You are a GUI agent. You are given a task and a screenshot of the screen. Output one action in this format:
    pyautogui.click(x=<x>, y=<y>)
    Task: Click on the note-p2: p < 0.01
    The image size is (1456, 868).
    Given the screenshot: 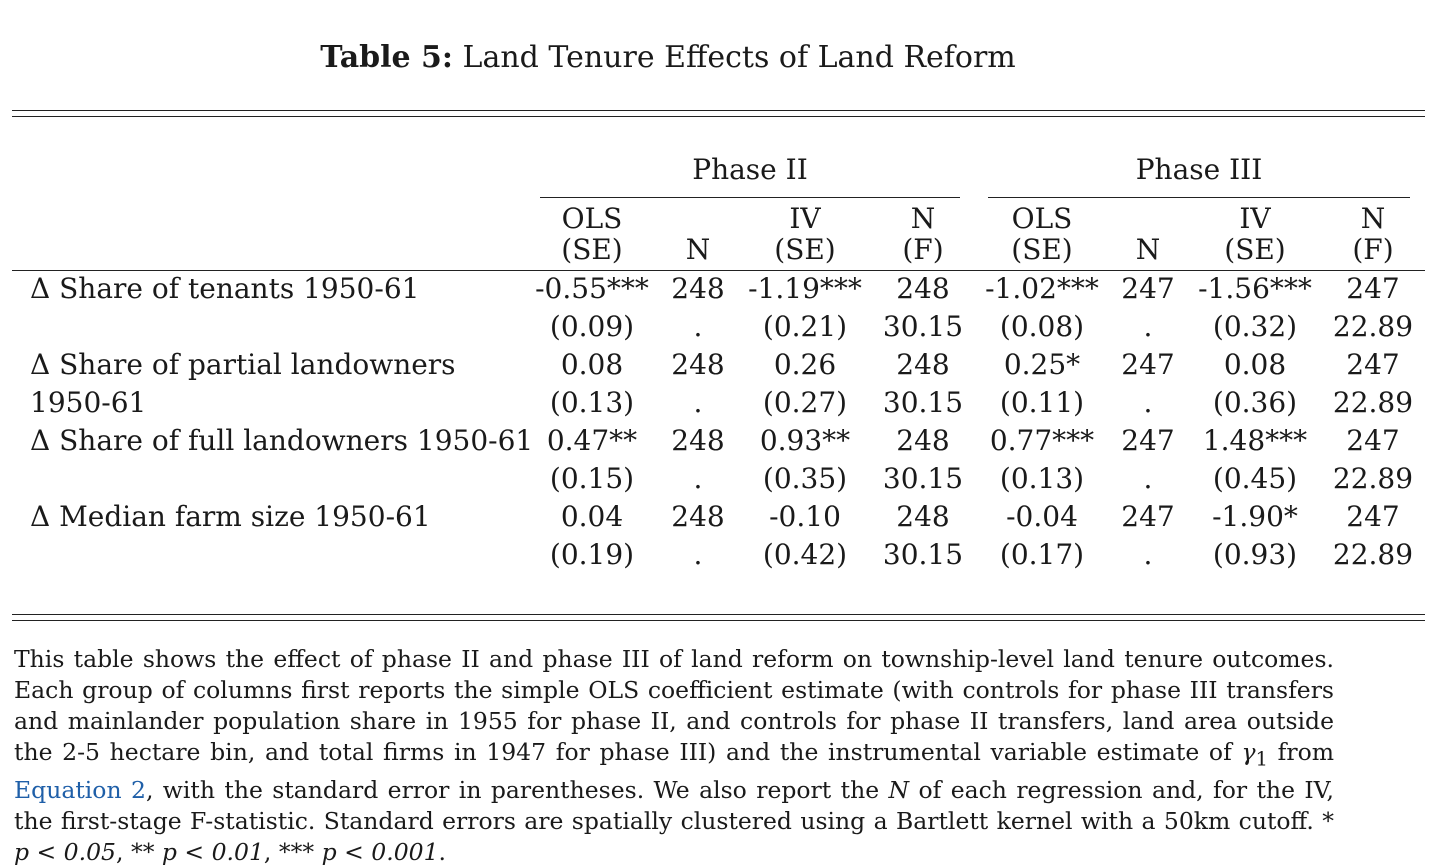 What is the action you would take?
    pyautogui.click(x=212, y=851)
    